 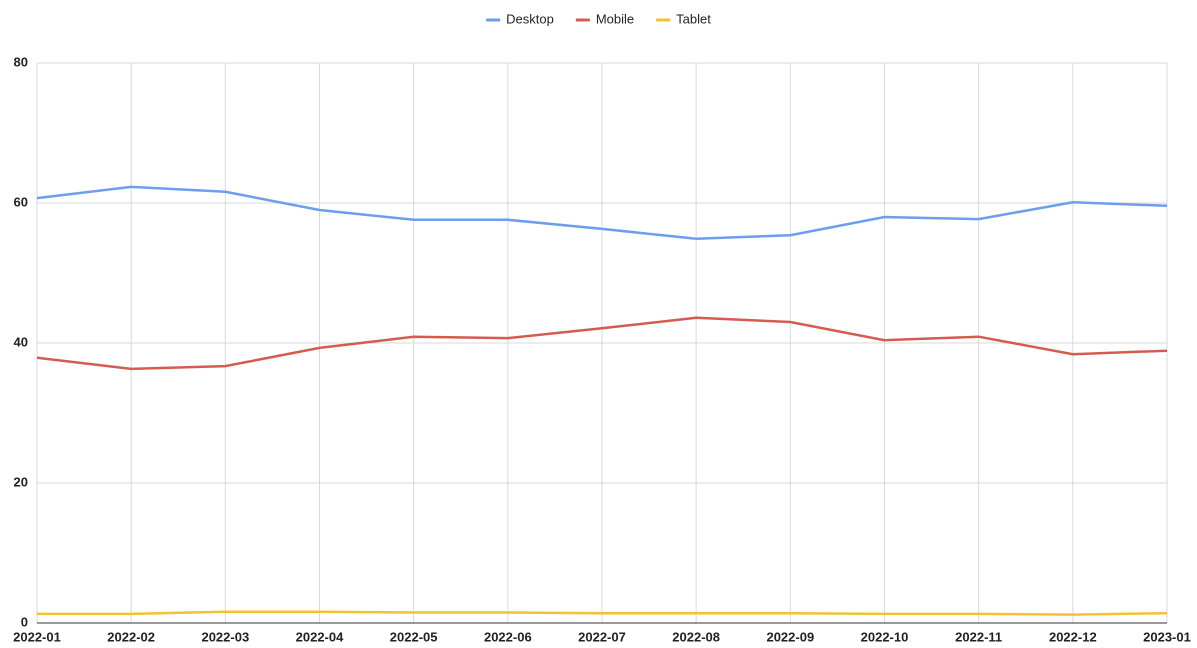 What do you see at coordinates (1167, 636) in the screenshot?
I see `x-tick-label: 2023-01` at bounding box center [1167, 636].